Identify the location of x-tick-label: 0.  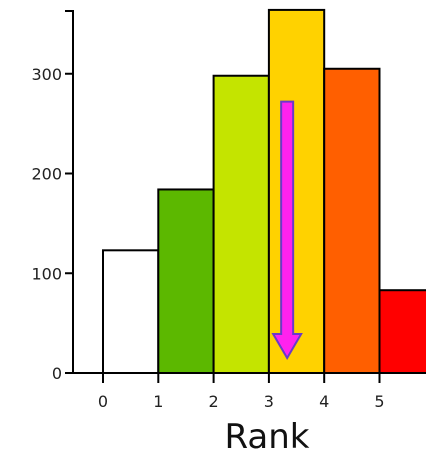
(103, 401).